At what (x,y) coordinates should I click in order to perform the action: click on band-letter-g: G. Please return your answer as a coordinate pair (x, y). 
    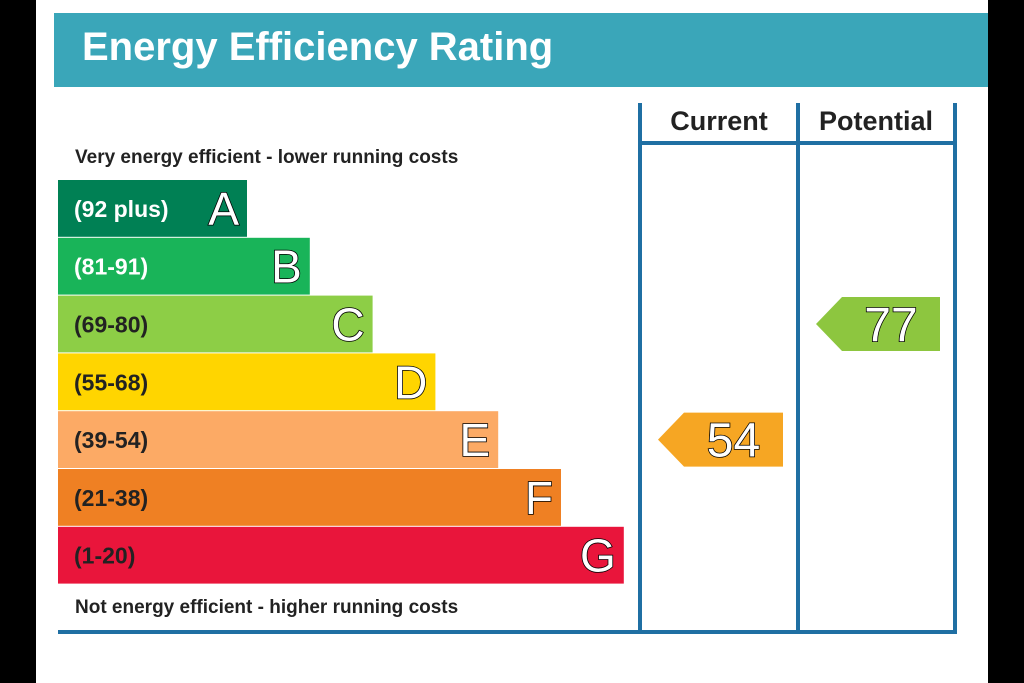
    Looking at the image, I should click on (598, 556).